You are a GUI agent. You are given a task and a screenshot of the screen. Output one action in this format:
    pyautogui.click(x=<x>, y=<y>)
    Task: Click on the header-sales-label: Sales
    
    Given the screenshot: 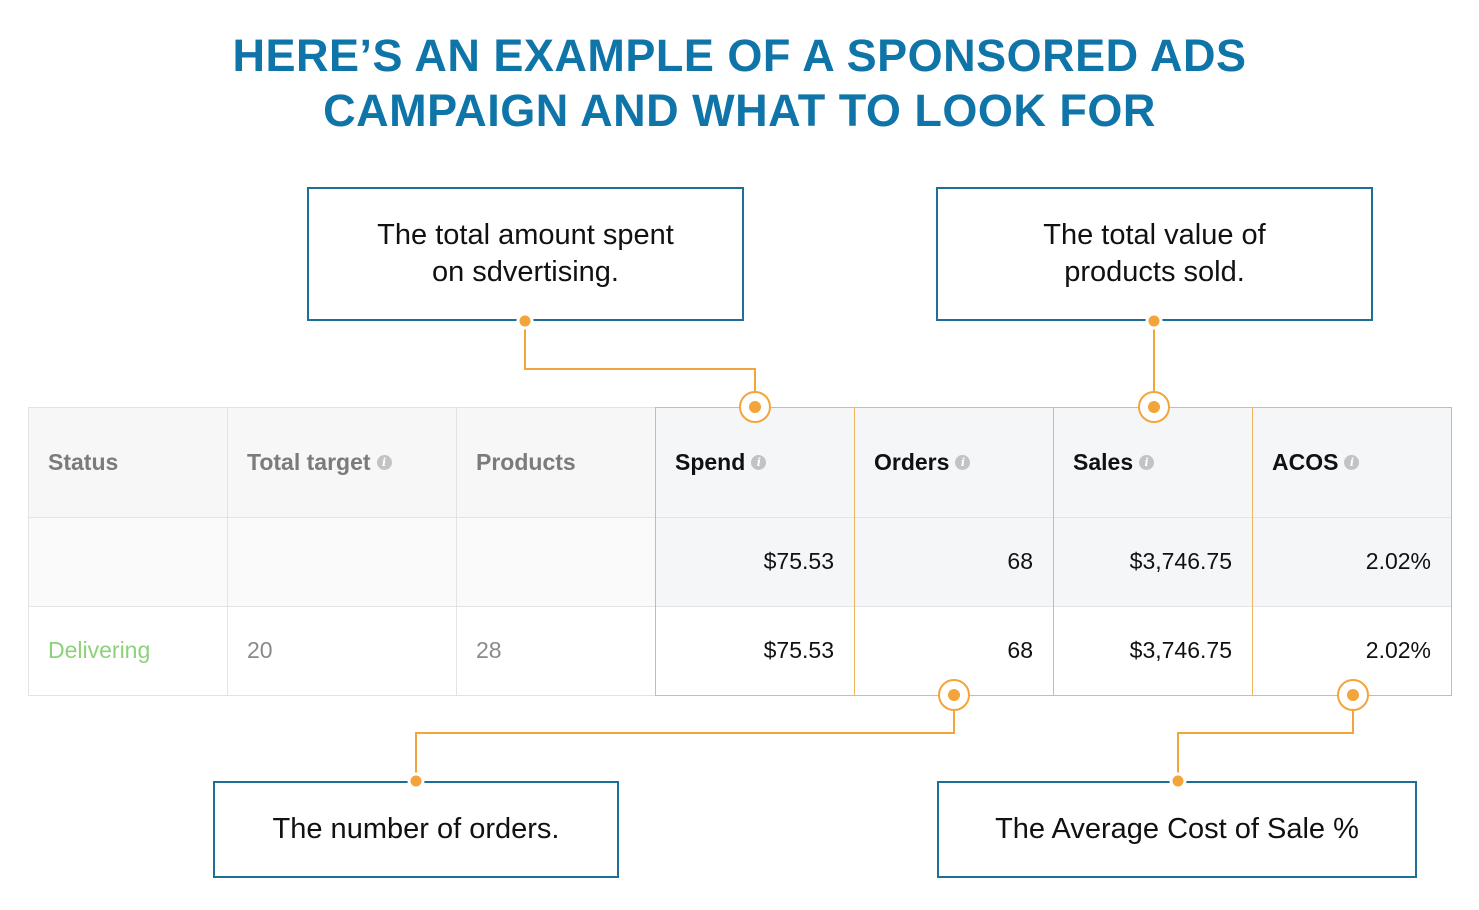 What is the action you would take?
    pyautogui.click(x=1103, y=461)
    